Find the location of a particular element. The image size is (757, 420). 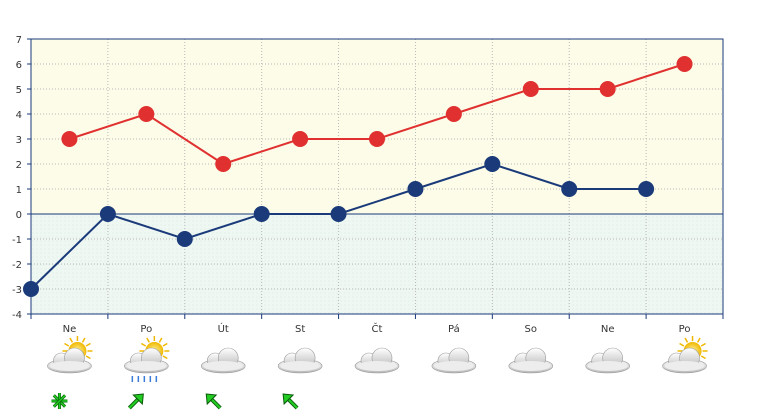

partly-sunny-rain-icon is located at coordinates (147, 359).